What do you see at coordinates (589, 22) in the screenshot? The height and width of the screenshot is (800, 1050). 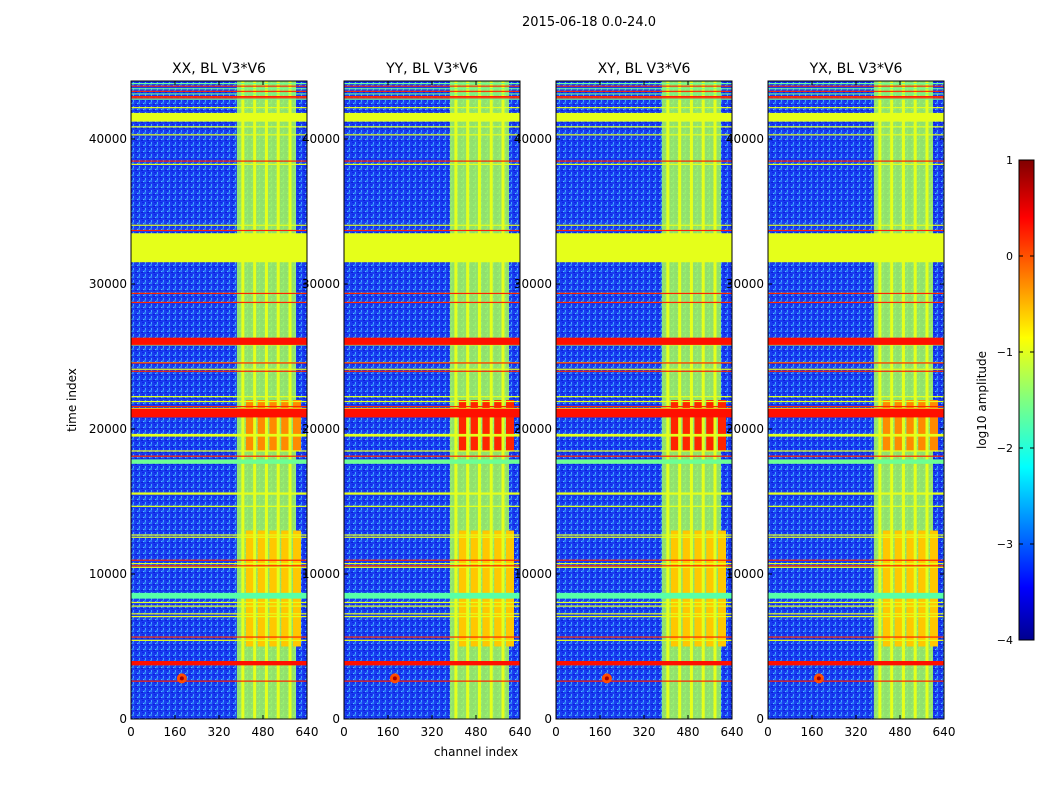 I see `figure-suptitle: 2015-06-18 0.0-24.0` at bounding box center [589, 22].